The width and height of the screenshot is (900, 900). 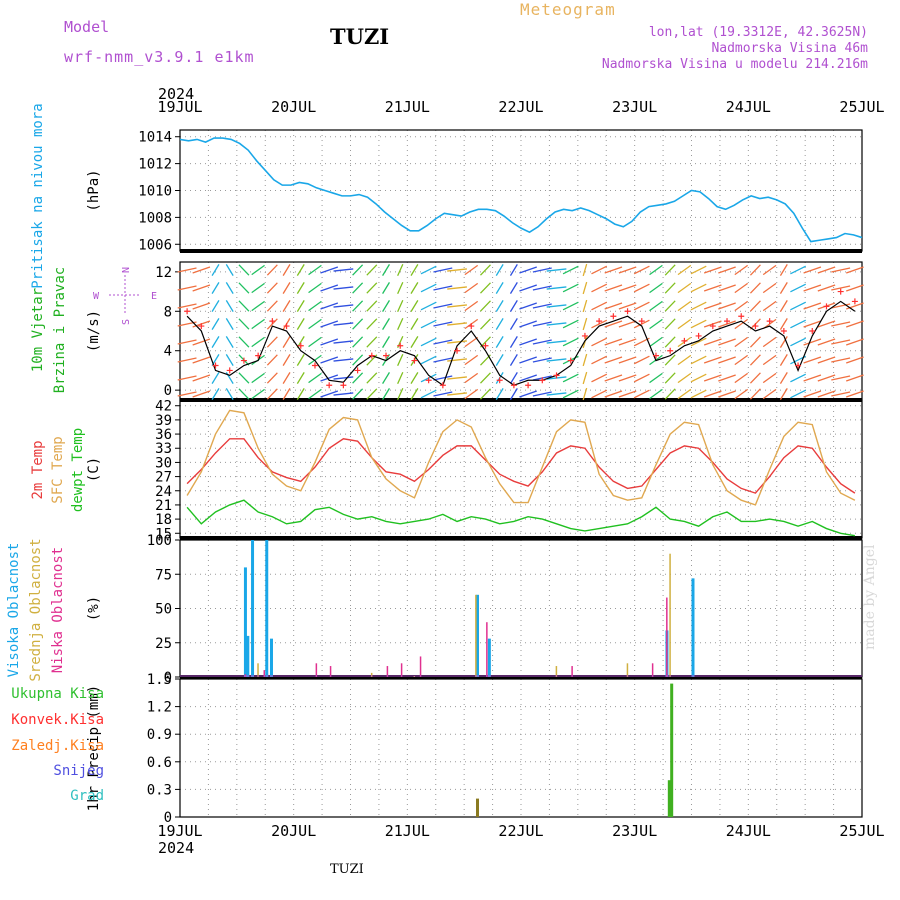 What do you see at coordinates (96, 296) in the screenshot?
I see `compass-west: W` at bounding box center [96, 296].